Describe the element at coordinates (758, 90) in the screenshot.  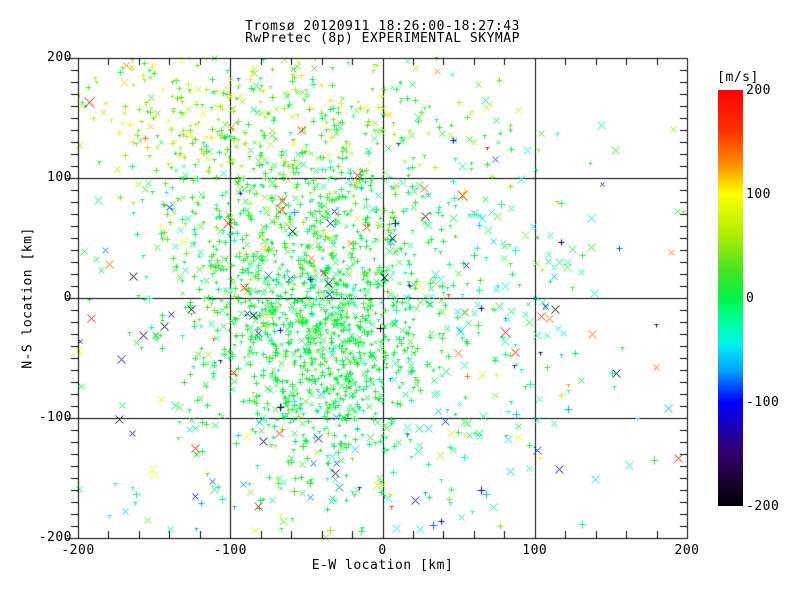
I see `colorbar-tick-label: 200` at that location.